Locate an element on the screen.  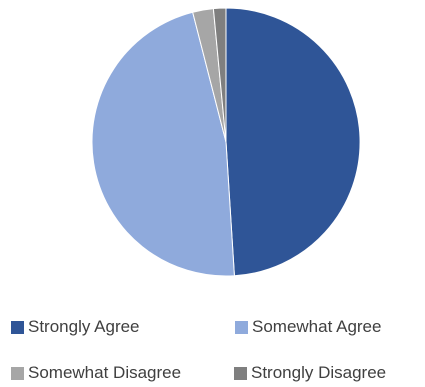
legend-label-strongly-disagree: Strongly Disagree is located at coordinates (319, 372).